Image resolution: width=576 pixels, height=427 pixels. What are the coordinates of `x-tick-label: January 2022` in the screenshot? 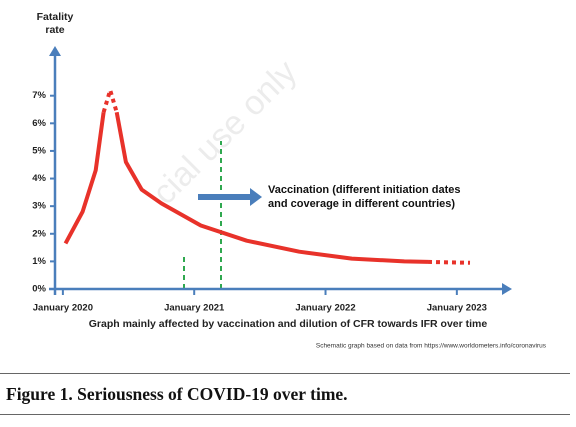 It's located at (325, 308).